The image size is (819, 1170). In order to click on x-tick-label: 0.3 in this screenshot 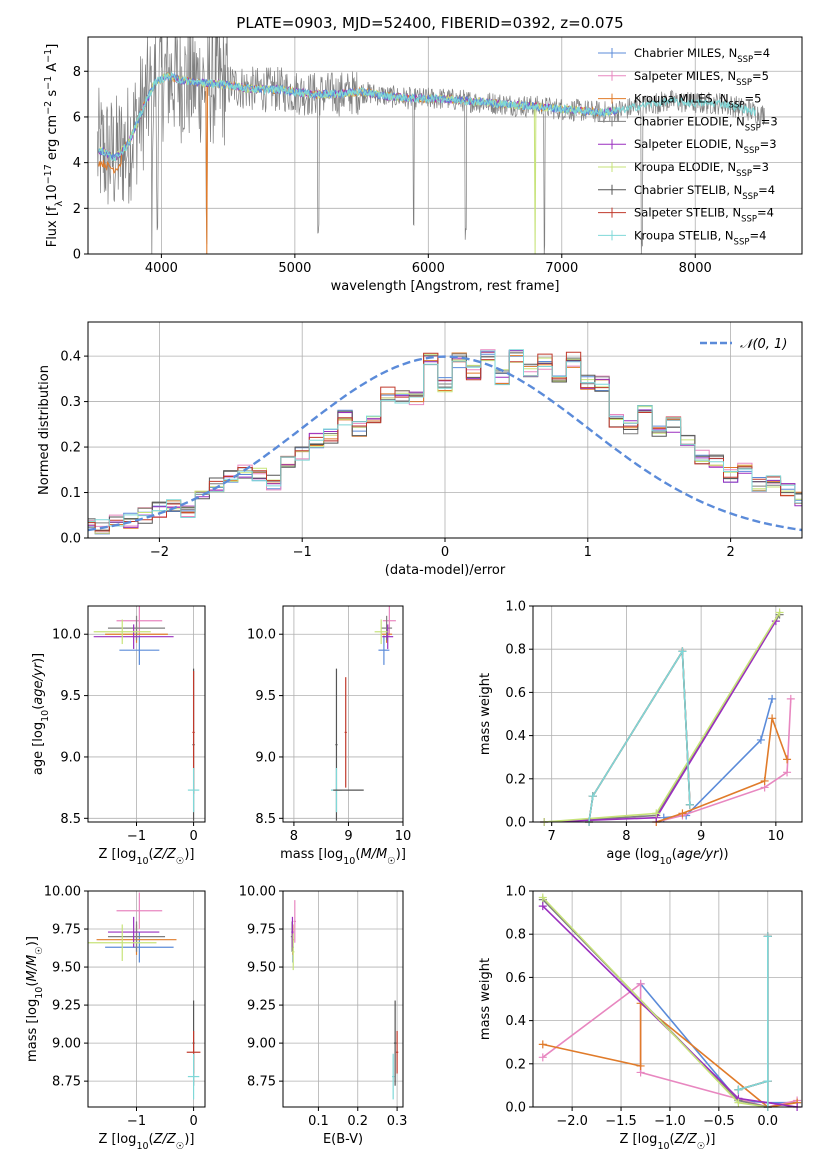, I will do `click(397, 1121)`.